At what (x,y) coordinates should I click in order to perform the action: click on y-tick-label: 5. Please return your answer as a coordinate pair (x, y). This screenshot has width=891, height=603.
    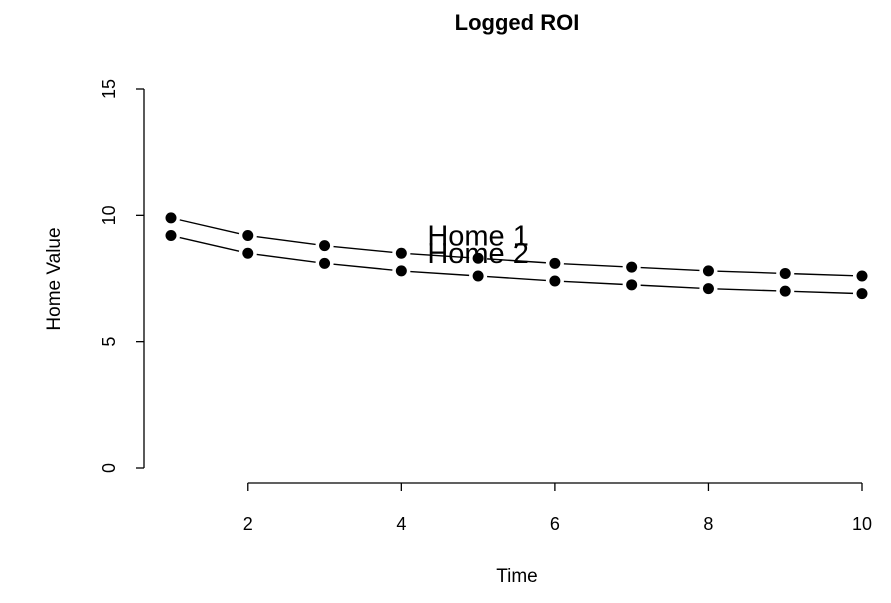
    Looking at the image, I should click on (109, 342).